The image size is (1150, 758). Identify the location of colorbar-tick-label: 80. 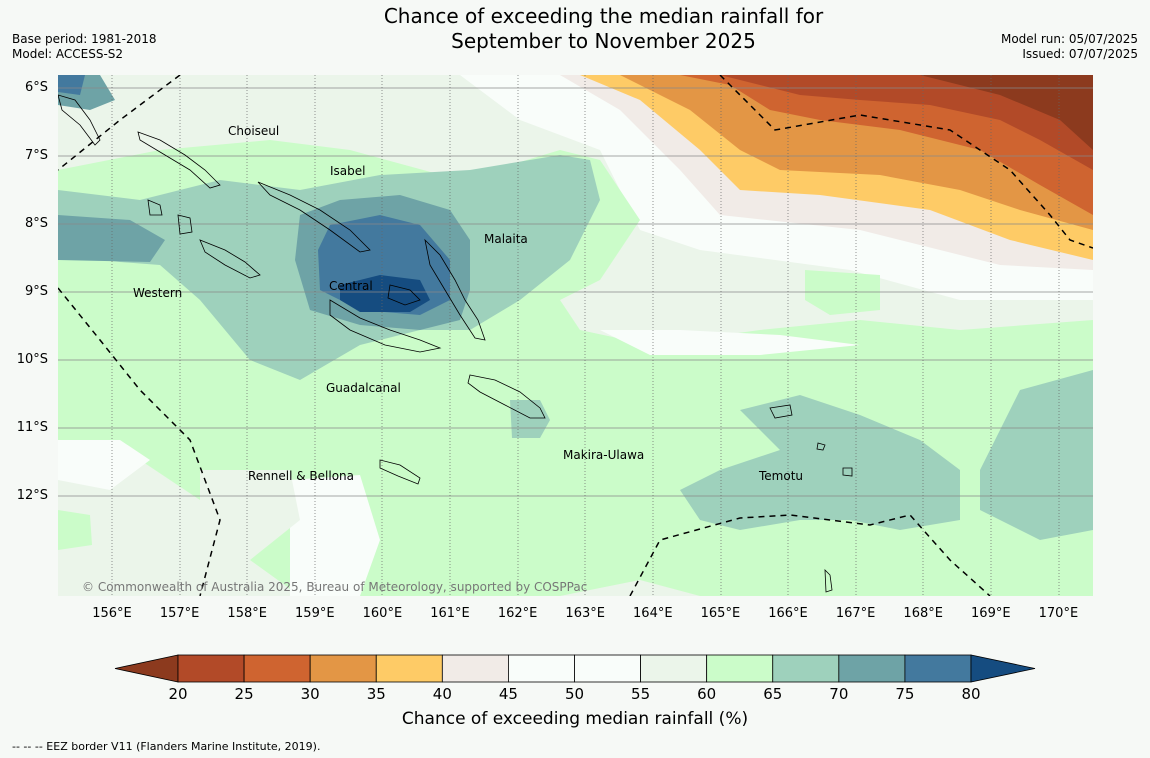
(971, 694).